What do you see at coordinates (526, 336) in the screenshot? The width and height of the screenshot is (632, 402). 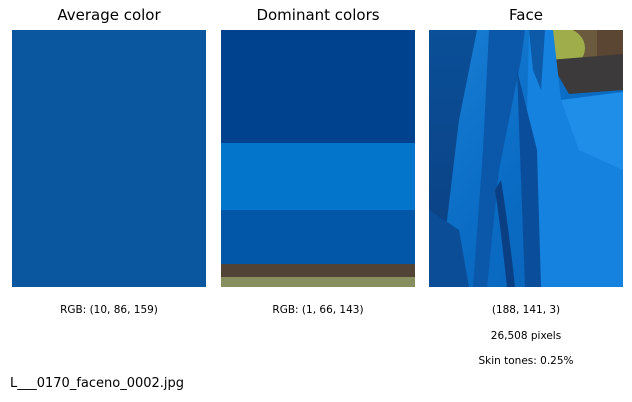 I see `face-pixel-count: 26,508 pixels` at bounding box center [526, 336].